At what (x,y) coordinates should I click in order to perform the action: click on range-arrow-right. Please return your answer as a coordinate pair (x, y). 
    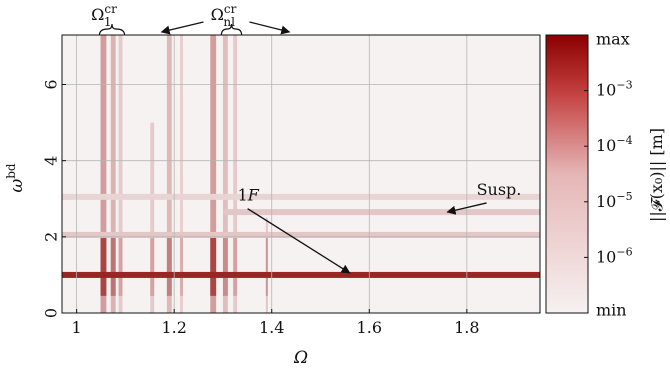
    Looking at the image, I should click on (270, 28).